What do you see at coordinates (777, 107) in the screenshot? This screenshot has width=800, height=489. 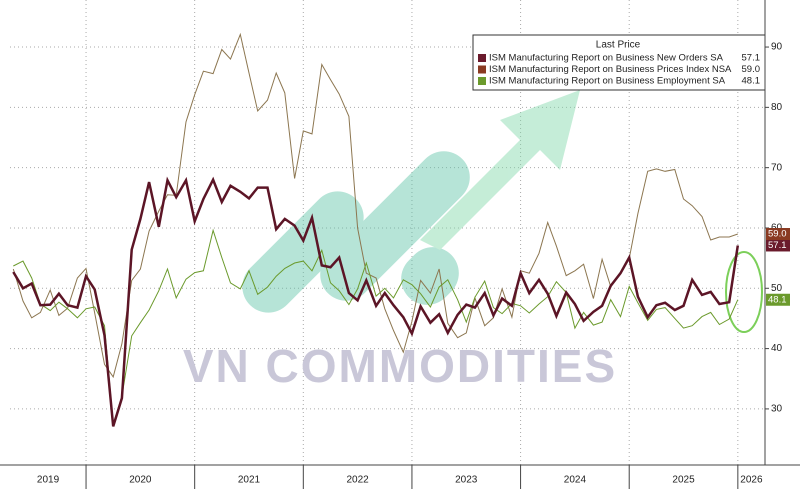 I see `y-tick-label: 80` at bounding box center [777, 107].